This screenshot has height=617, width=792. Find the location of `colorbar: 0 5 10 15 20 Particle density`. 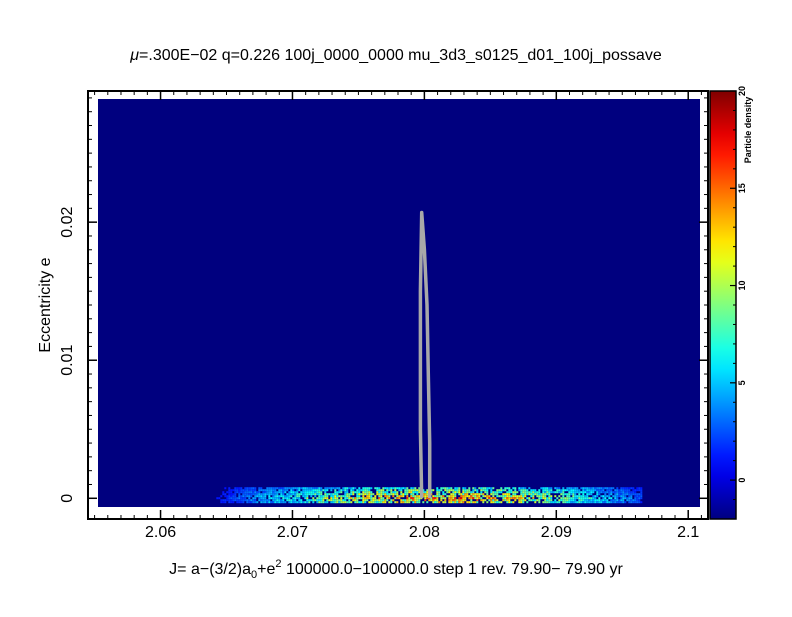

colorbar: 0 5 10 15 20 Particle density is located at coordinates (731, 303).